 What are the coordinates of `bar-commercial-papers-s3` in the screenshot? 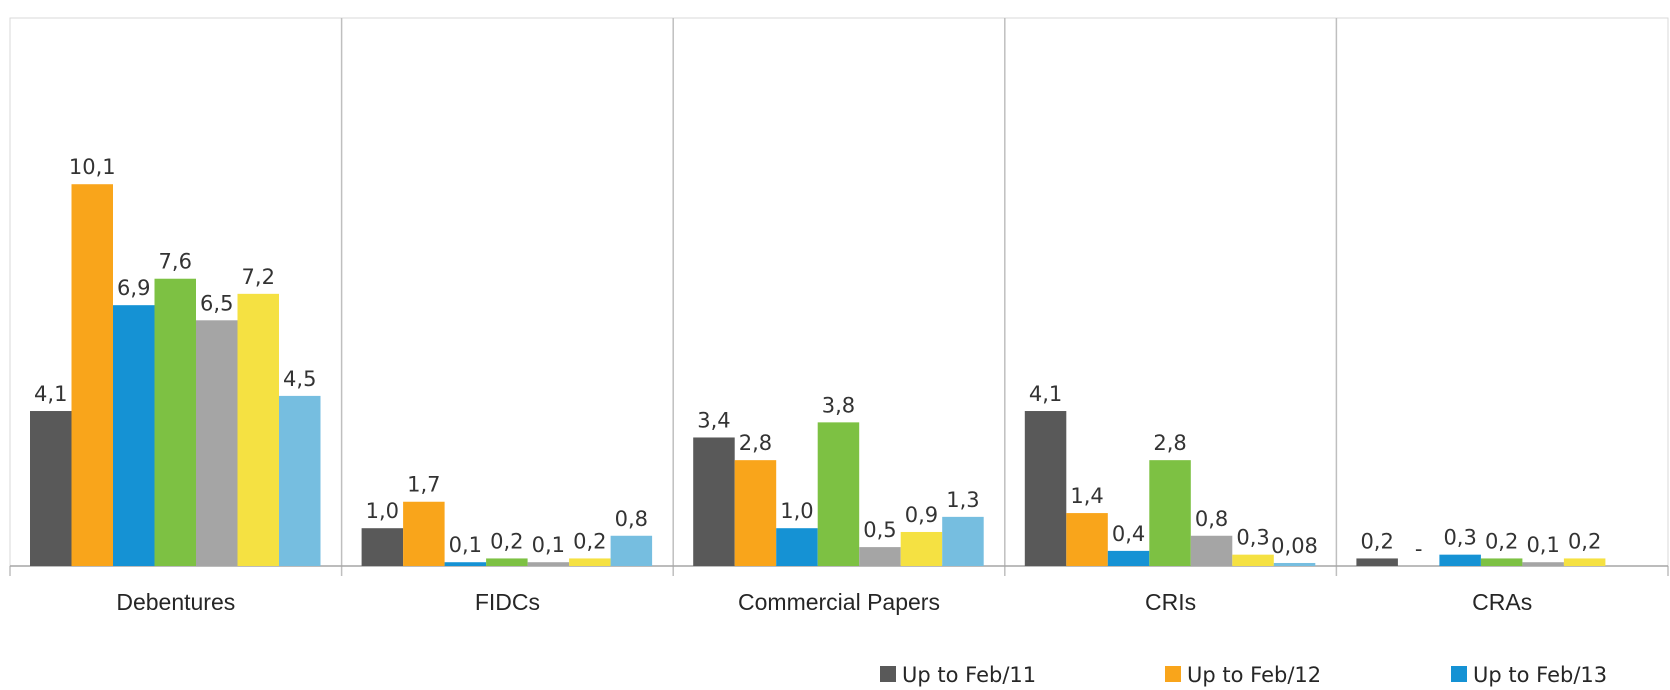 It's located at (797, 547).